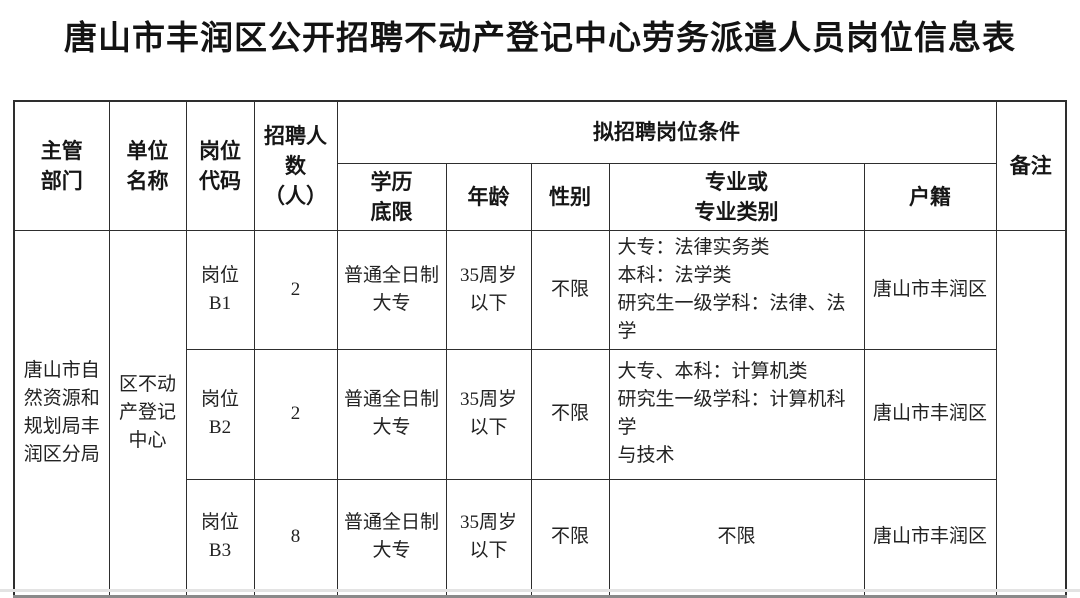 Image resolution: width=1080 pixels, height=598 pixels. I want to click on header-remark: 备注, so click(1031, 165).